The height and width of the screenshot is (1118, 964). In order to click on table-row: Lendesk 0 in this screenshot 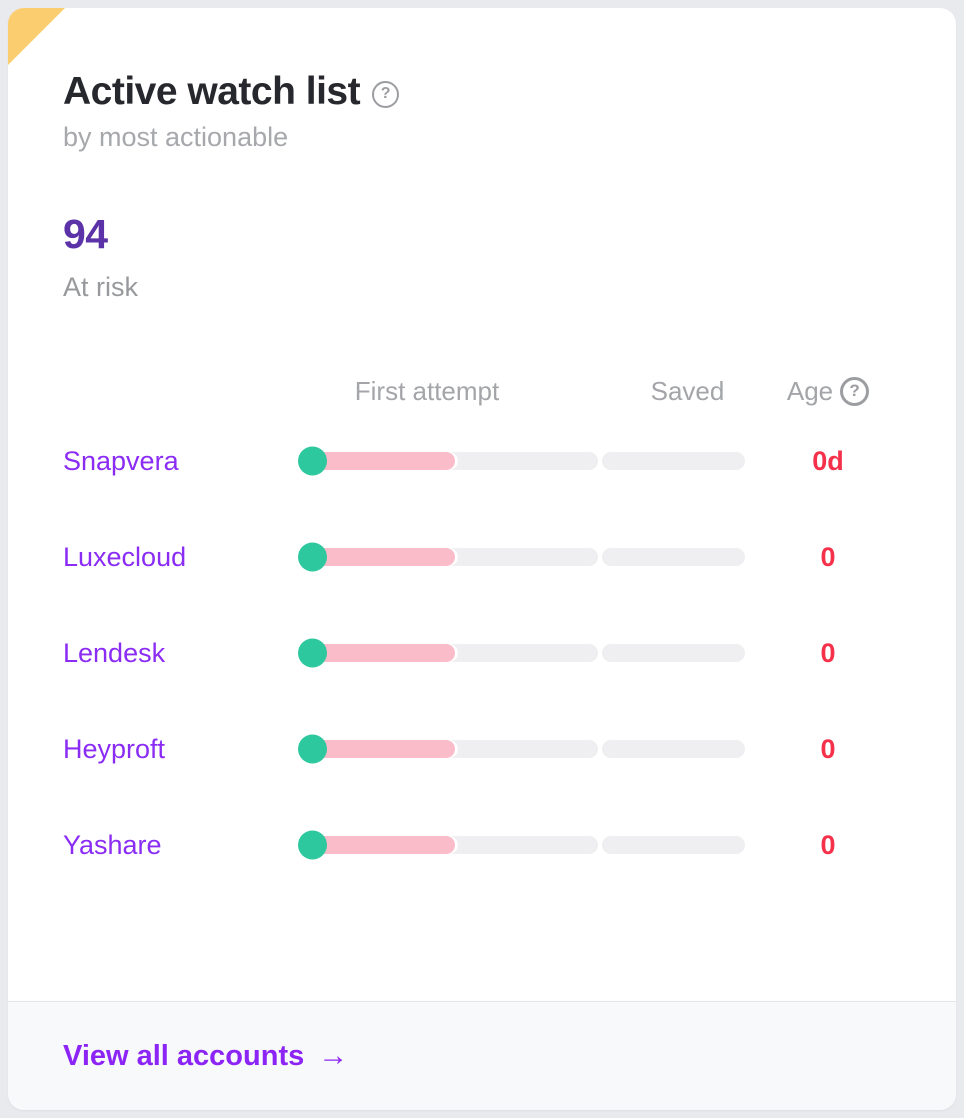, I will do `click(482, 653)`.